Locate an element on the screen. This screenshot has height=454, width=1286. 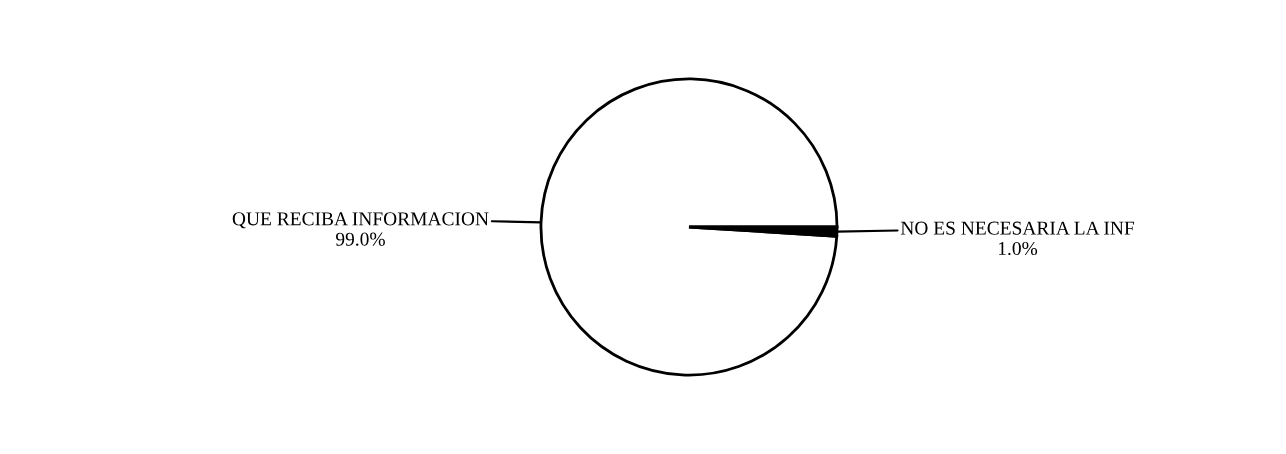
slice-label: QUE RECIBA INFORMACION is located at coordinates (360, 220).